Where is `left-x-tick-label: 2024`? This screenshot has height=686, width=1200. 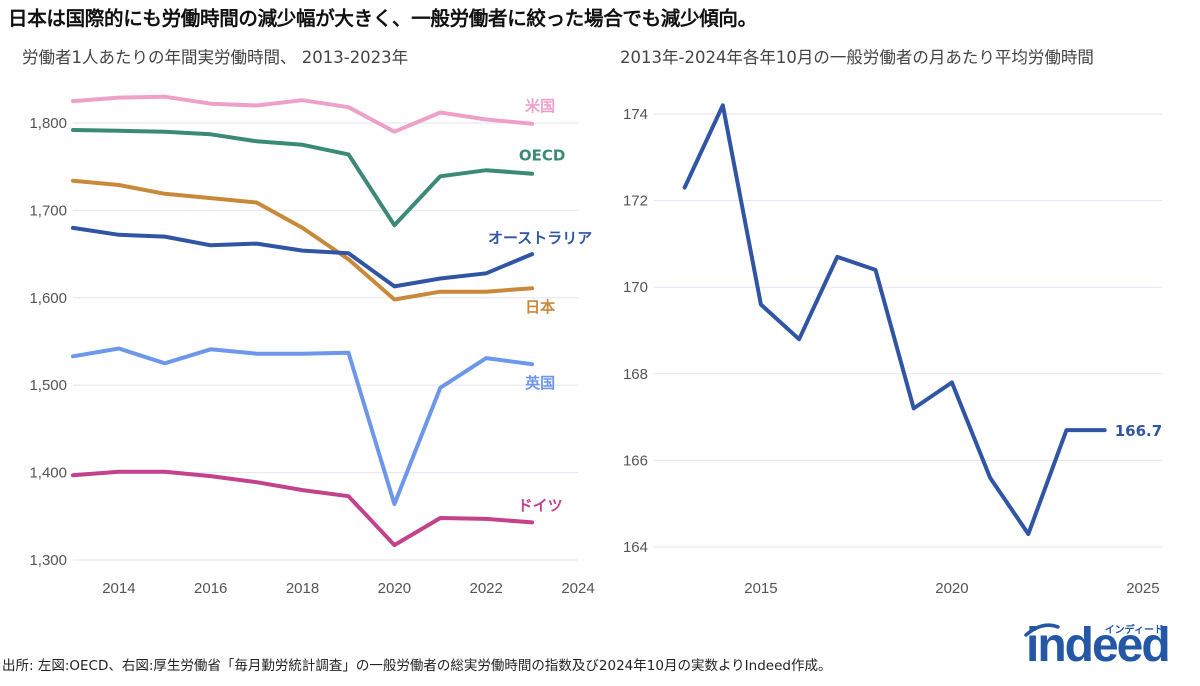 left-x-tick-label: 2024 is located at coordinates (577, 588).